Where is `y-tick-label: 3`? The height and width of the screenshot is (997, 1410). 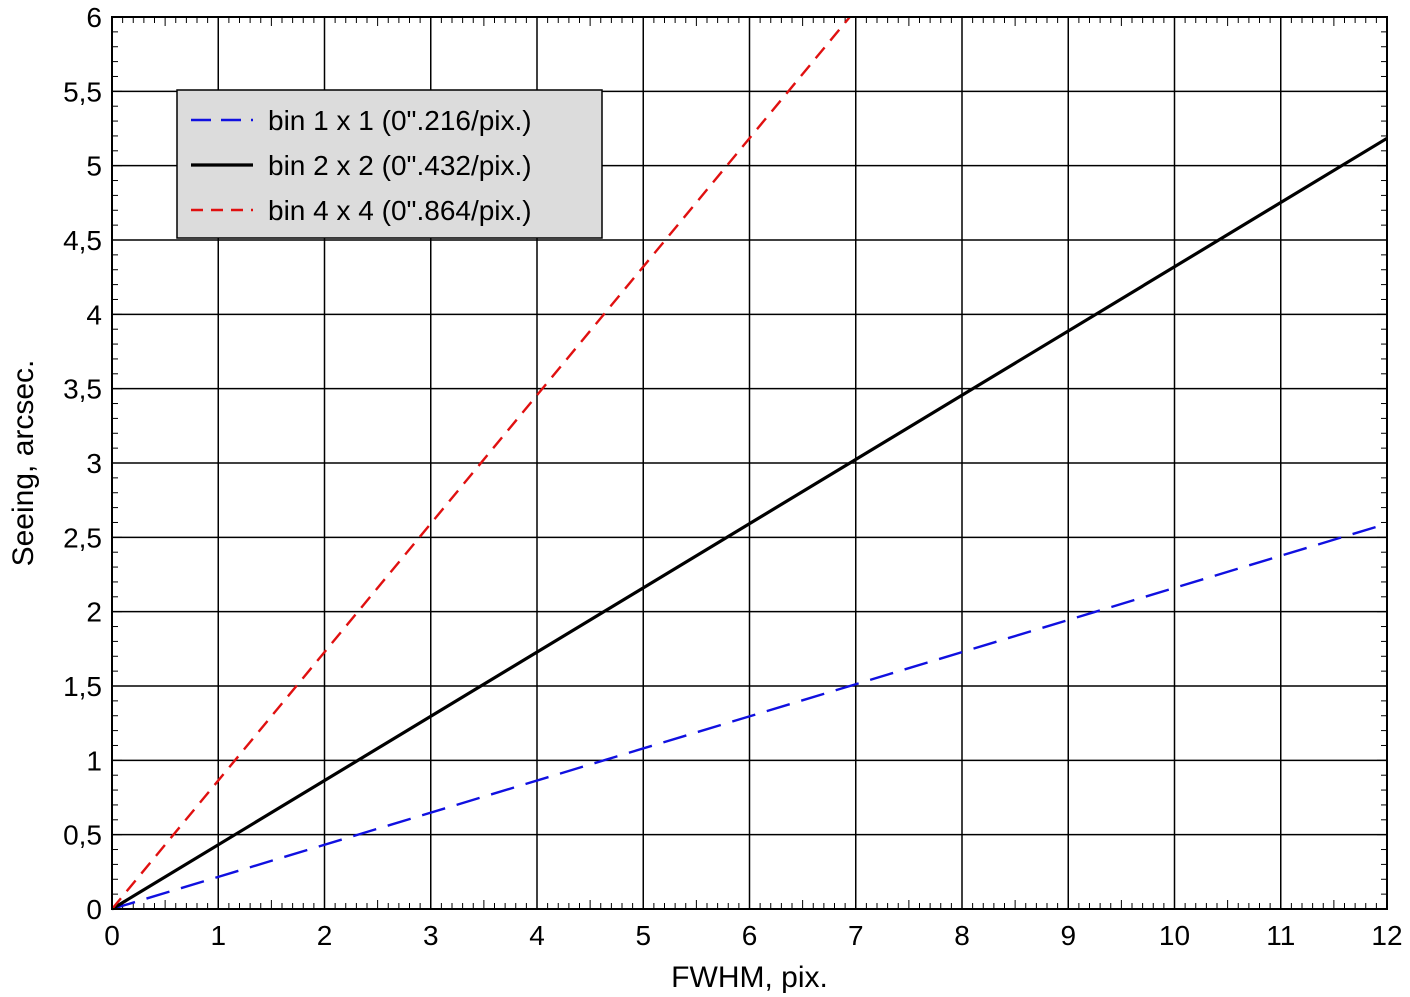 y-tick-label: 3 is located at coordinates (94, 463).